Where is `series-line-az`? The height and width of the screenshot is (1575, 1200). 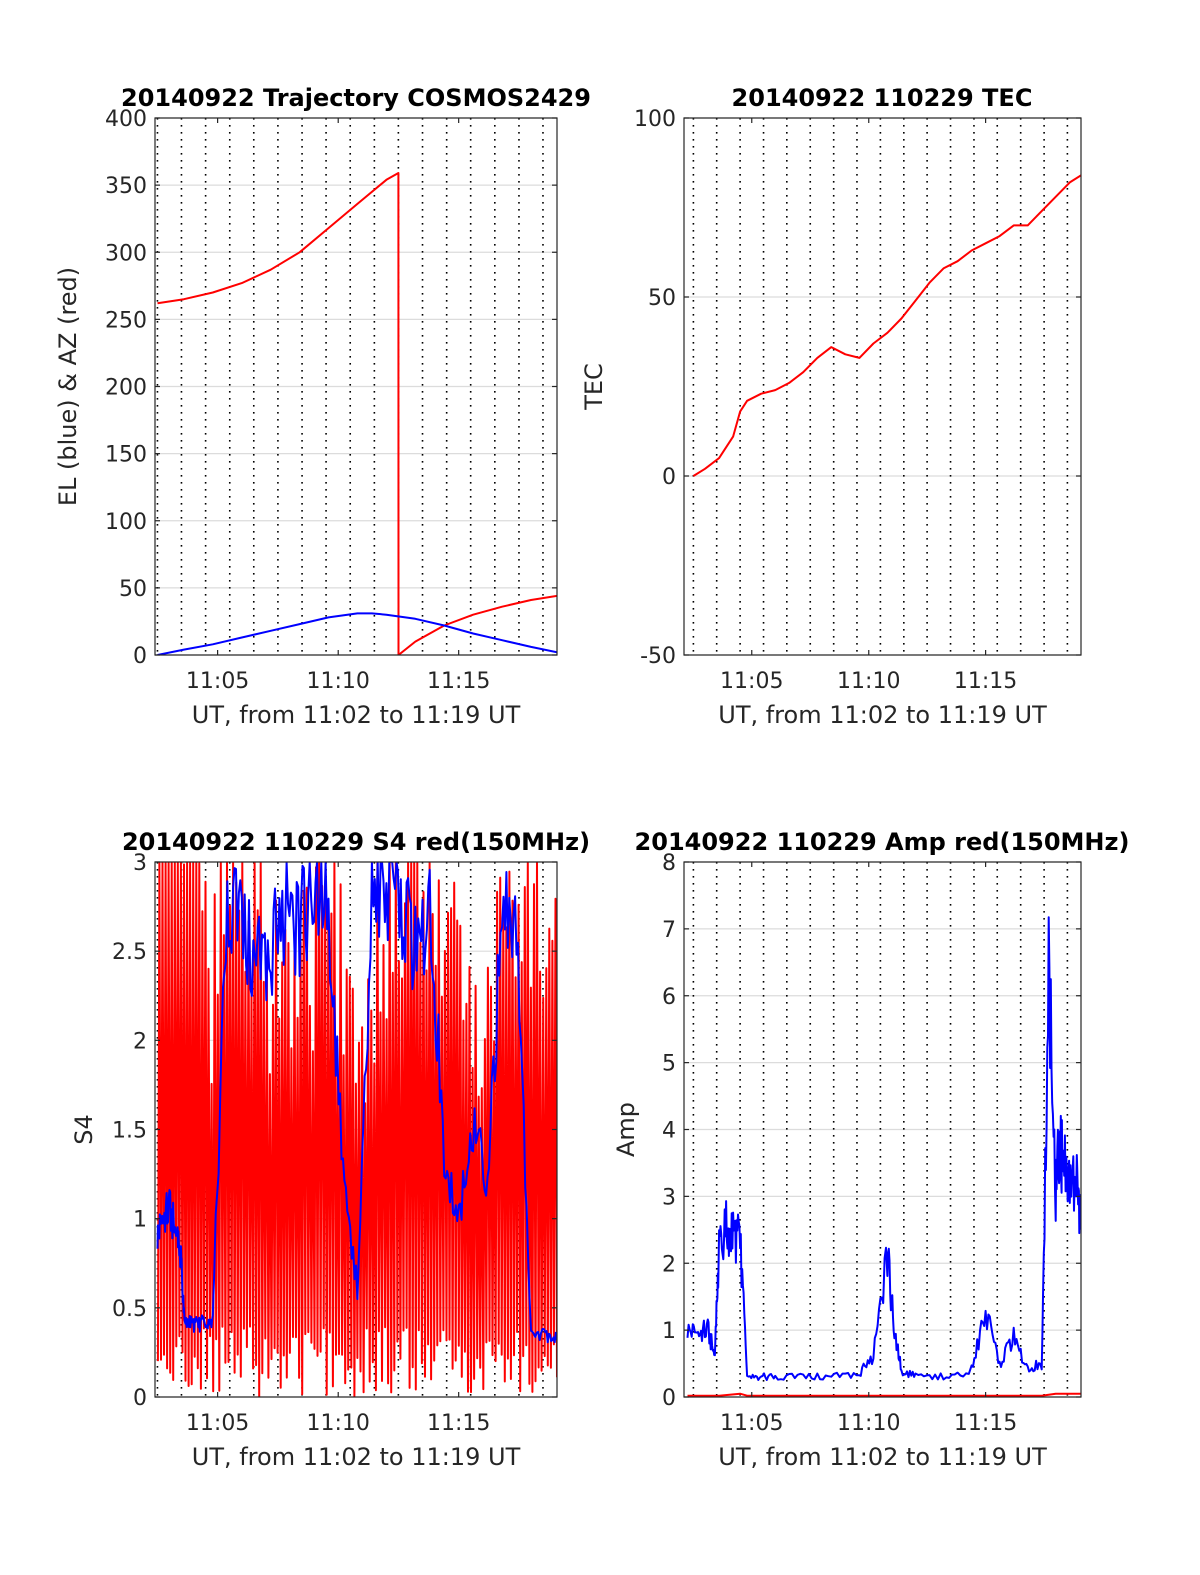
series-line-az is located at coordinates (357, 413).